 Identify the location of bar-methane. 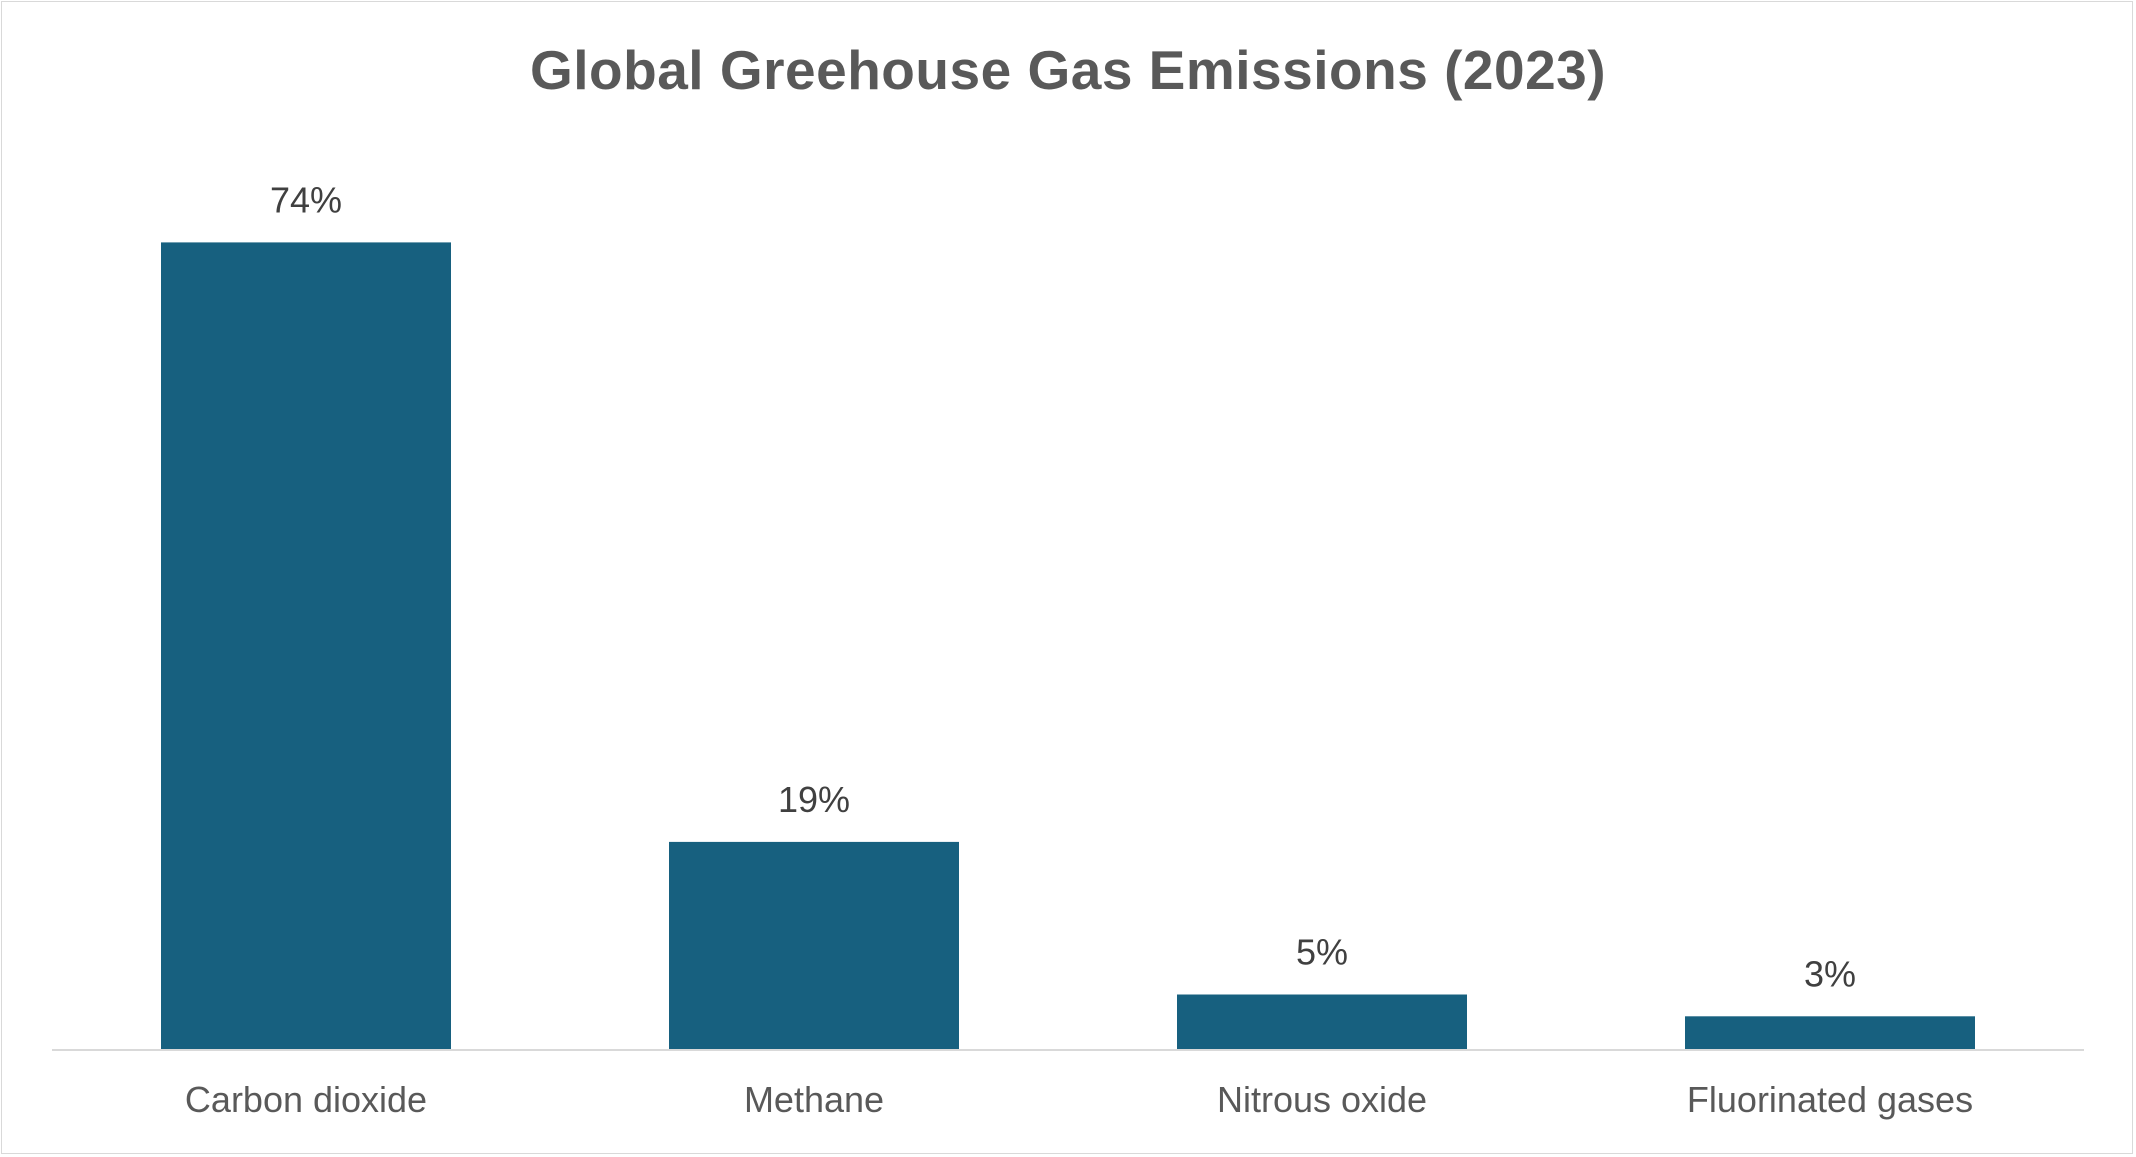
(814, 945).